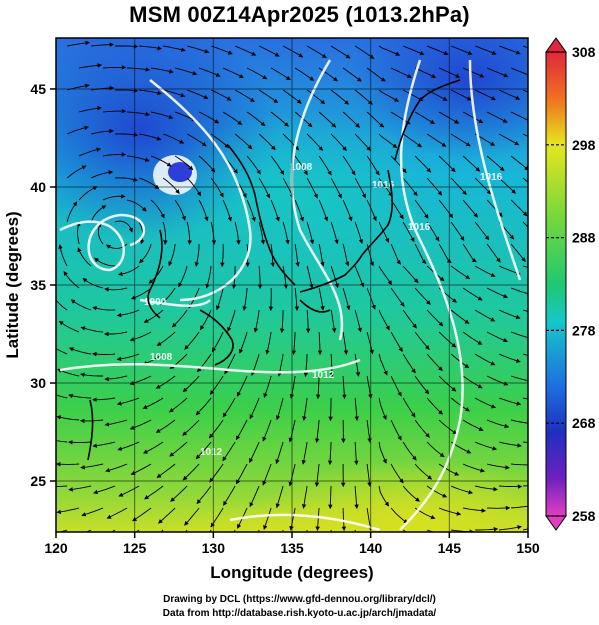 Image resolution: width=599 pixels, height=625 pixels. What do you see at coordinates (38, 89) in the screenshot?
I see `y-tick-label: 45` at bounding box center [38, 89].